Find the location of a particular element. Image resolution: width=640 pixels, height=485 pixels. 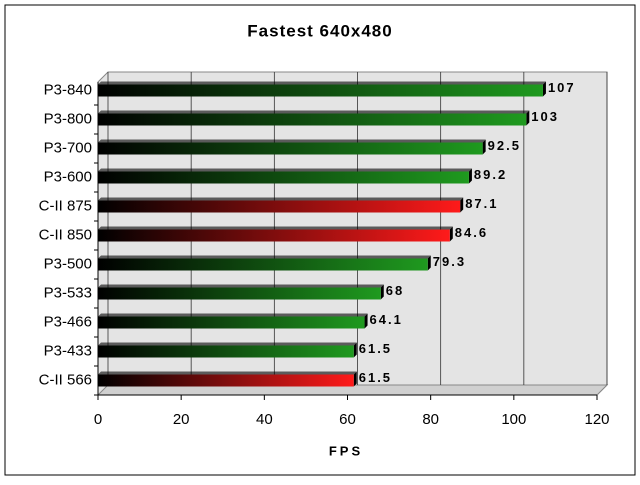

y-tick-label: P3-840 is located at coordinates (68, 89).